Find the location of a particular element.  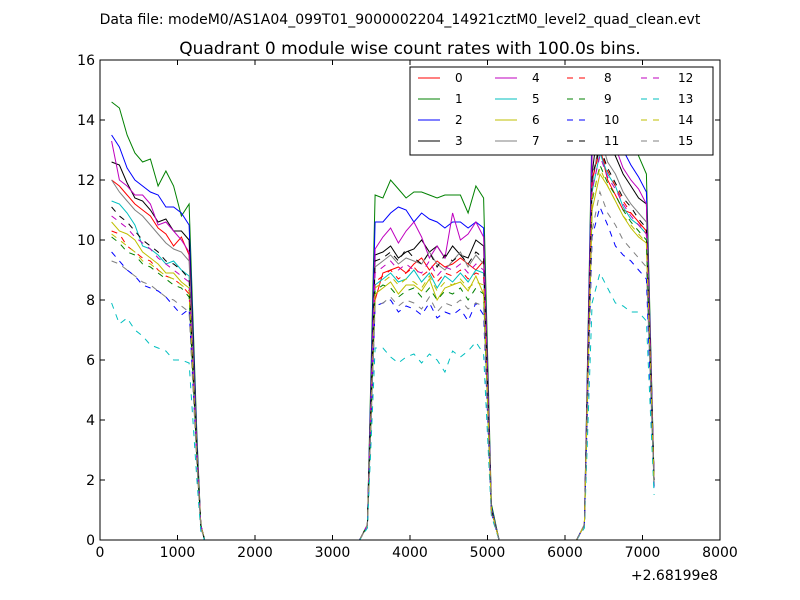

legend-frame is located at coordinates (561, 111).